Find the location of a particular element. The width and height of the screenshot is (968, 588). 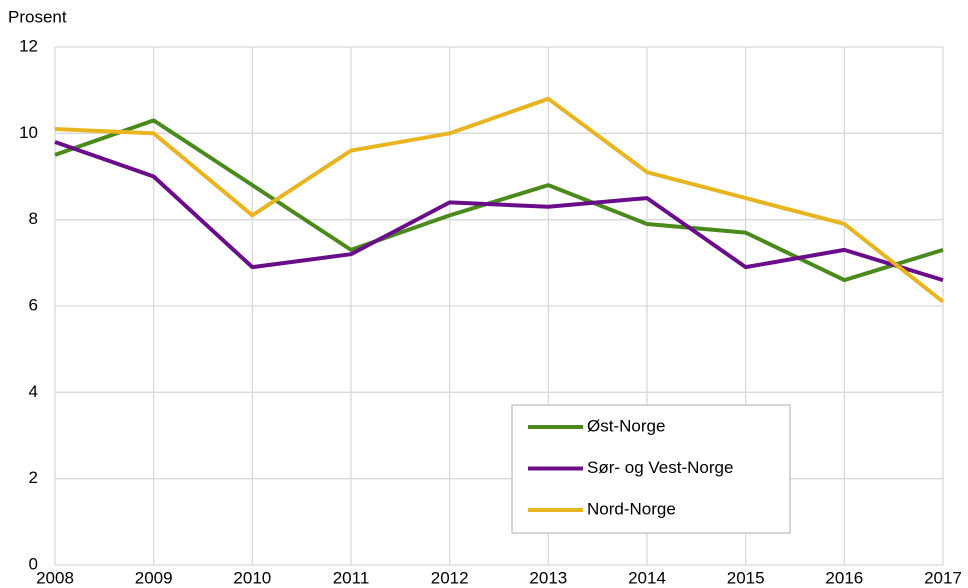

x-tick-label: 2008 is located at coordinates (55, 577).